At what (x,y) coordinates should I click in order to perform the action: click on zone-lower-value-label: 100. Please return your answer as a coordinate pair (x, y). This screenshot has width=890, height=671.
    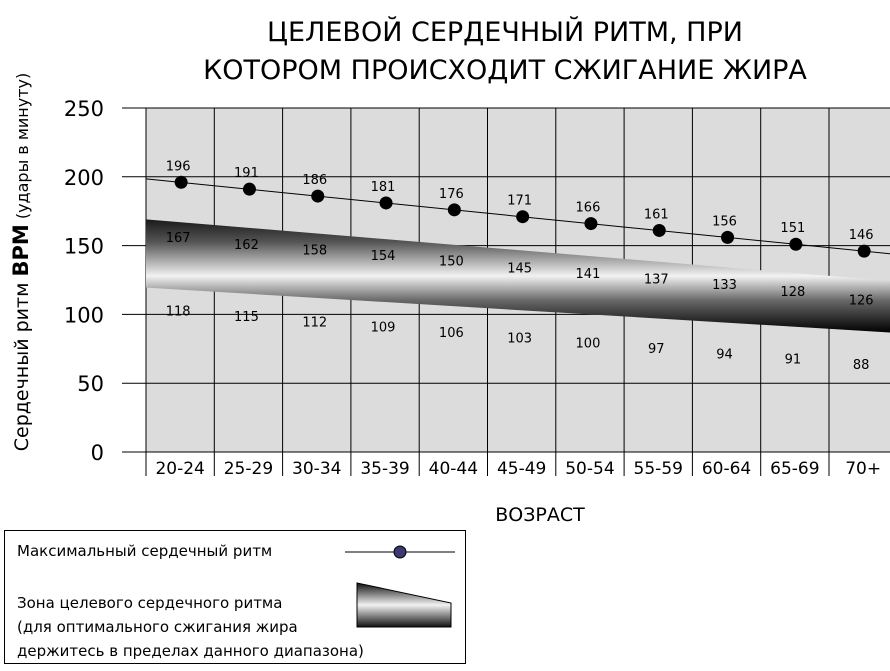
    Looking at the image, I should click on (588, 344).